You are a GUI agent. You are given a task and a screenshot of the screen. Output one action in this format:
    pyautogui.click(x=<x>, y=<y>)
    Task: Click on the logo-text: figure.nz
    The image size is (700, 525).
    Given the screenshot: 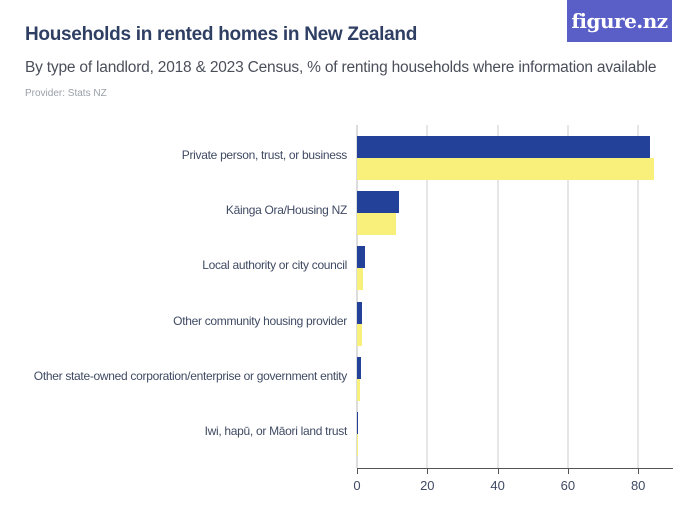 What is the action you would take?
    pyautogui.click(x=619, y=21)
    